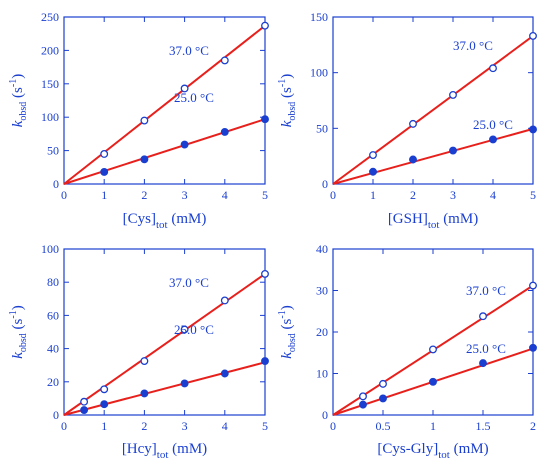 This screenshot has width=550, height=473. What do you see at coordinates (53, 282) in the screenshot?
I see `y-tick-label: 80` at bounding box center [53, 282].